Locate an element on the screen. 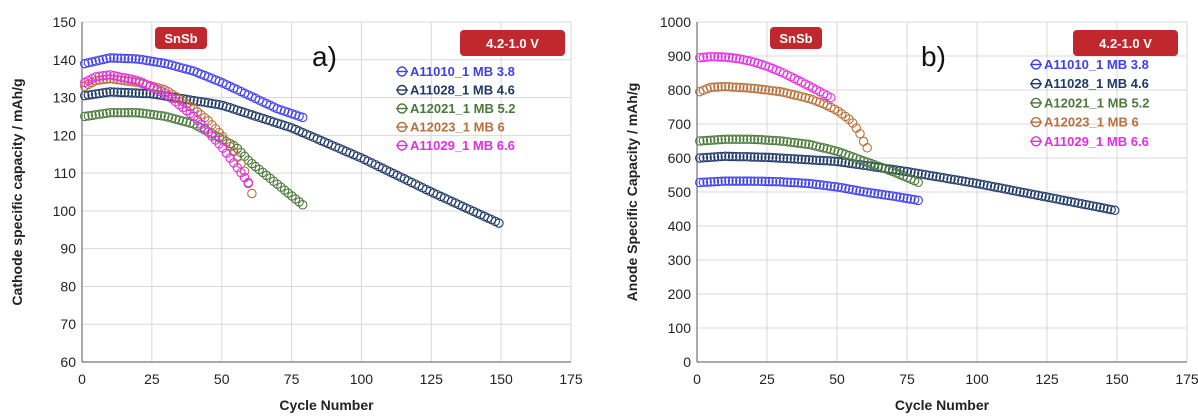  tag-material-text: SnSb is located at coordinates (180, 38).